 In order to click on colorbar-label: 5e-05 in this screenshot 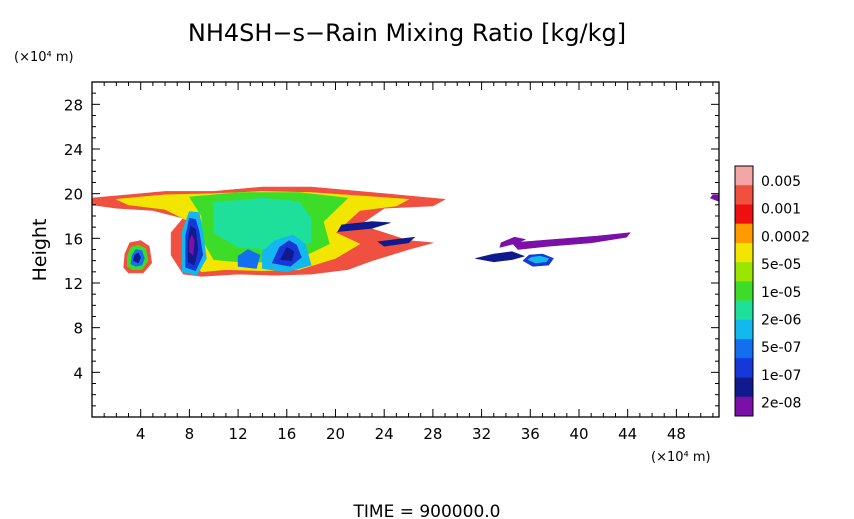, I will do `click(781, 265)`.